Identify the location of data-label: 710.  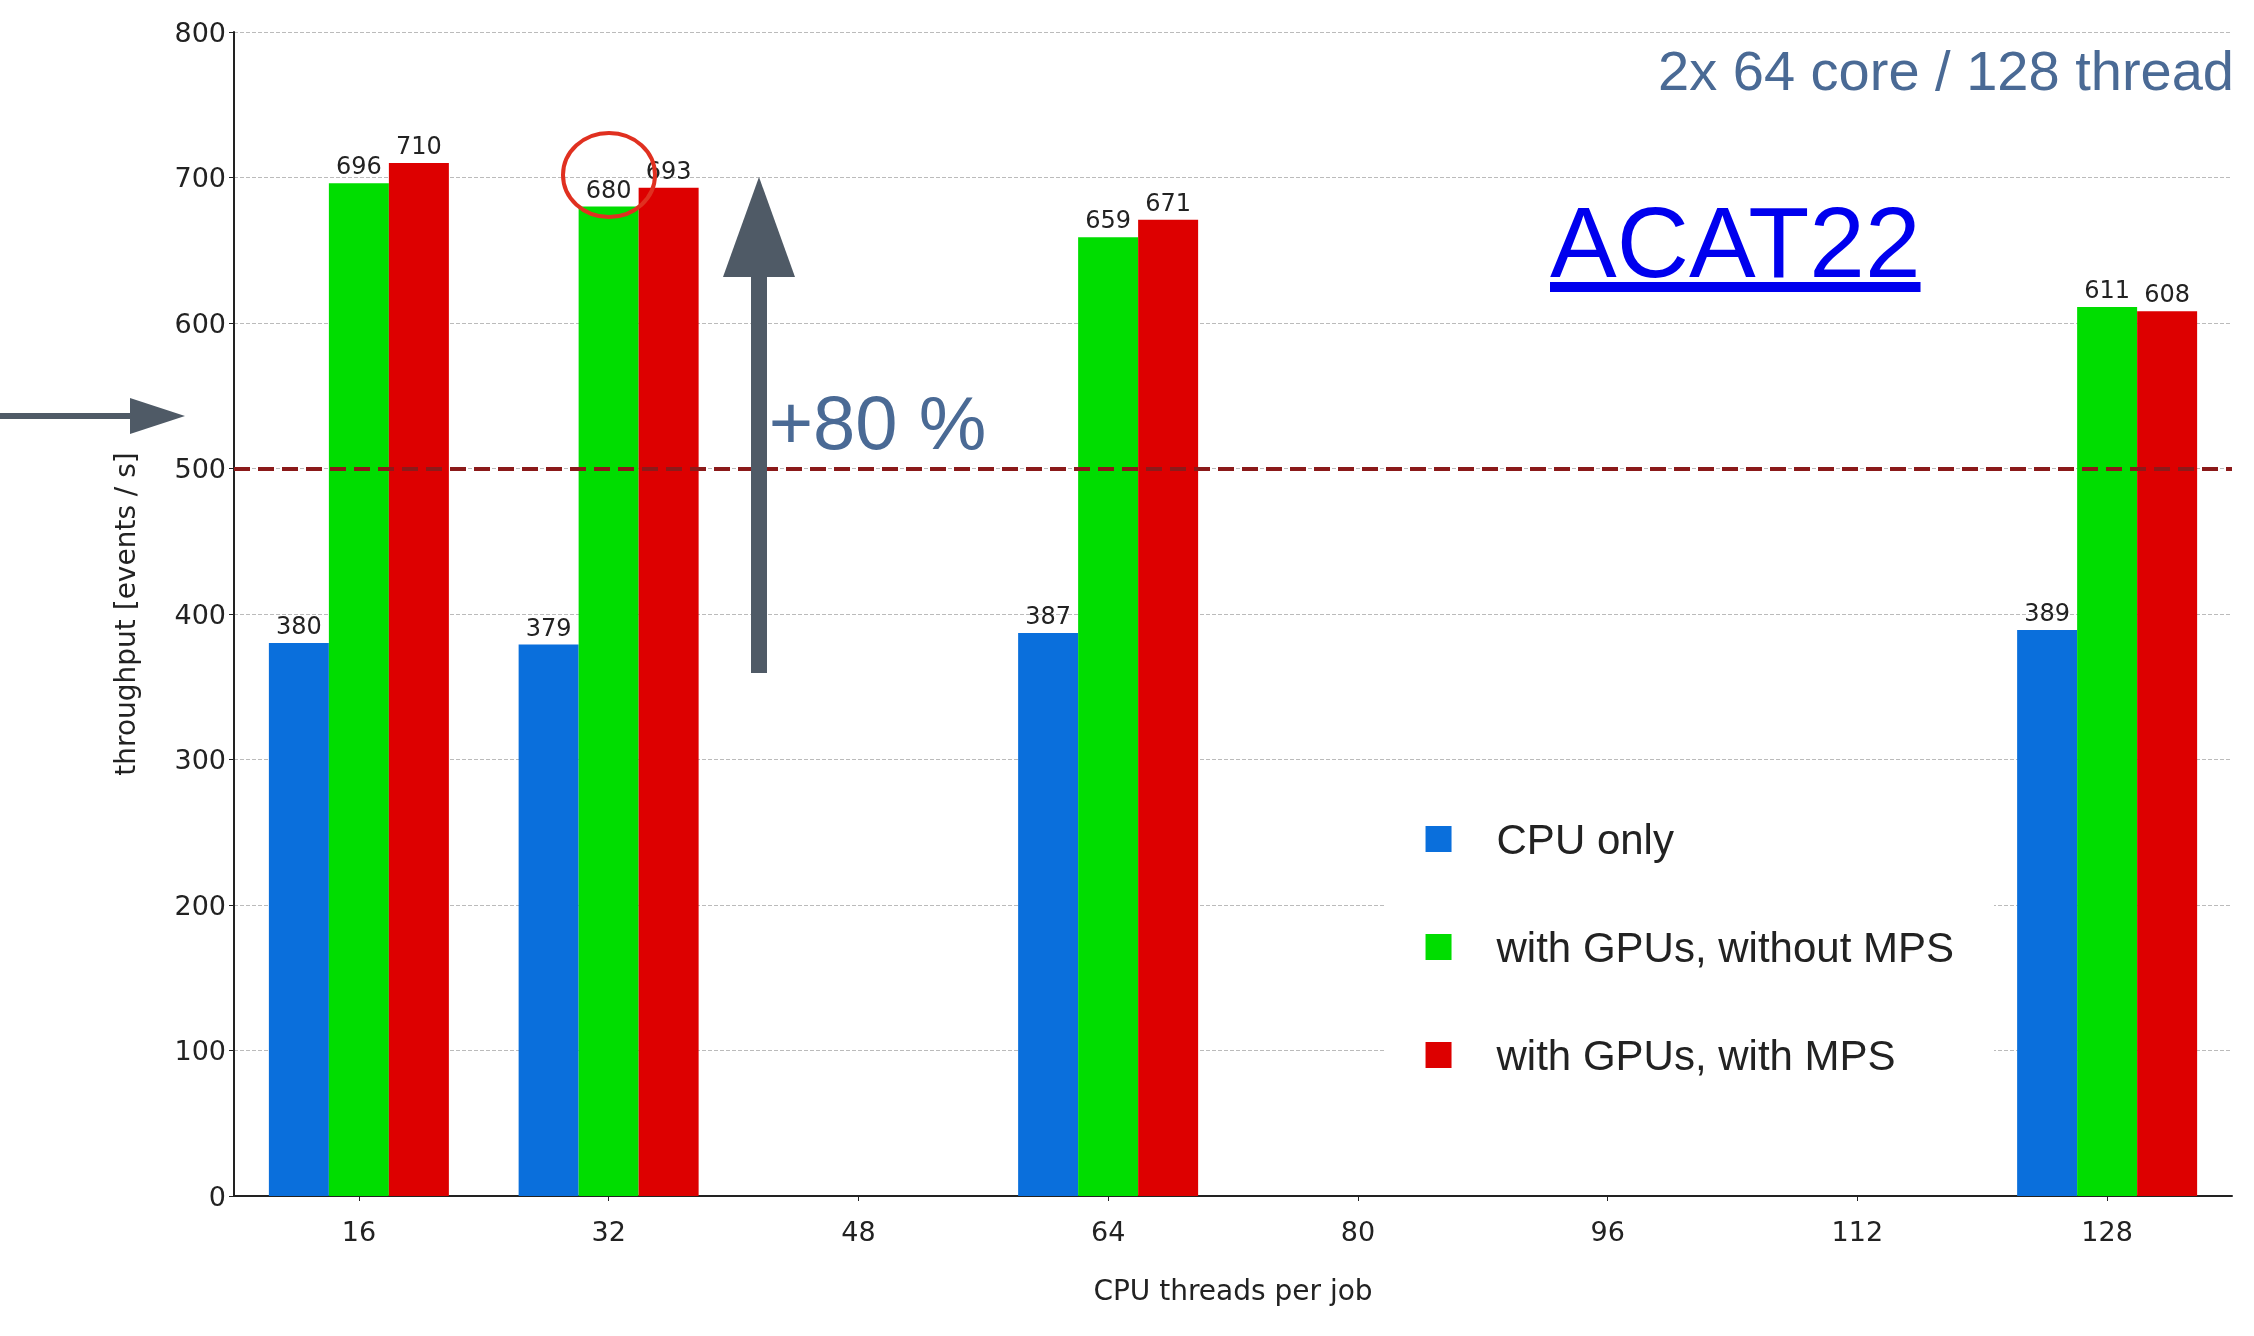
(418, 145).